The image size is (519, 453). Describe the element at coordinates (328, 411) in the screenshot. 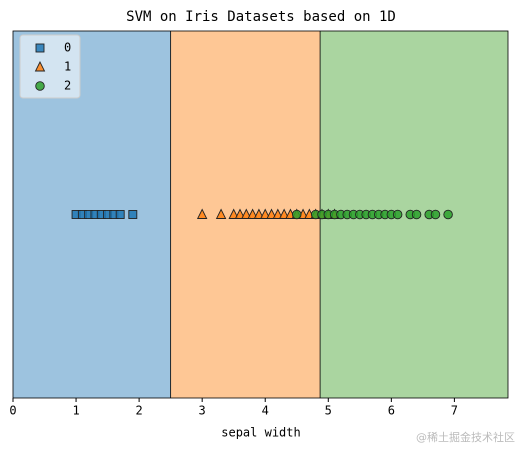

I see `x-tick-label: 5` at that location.